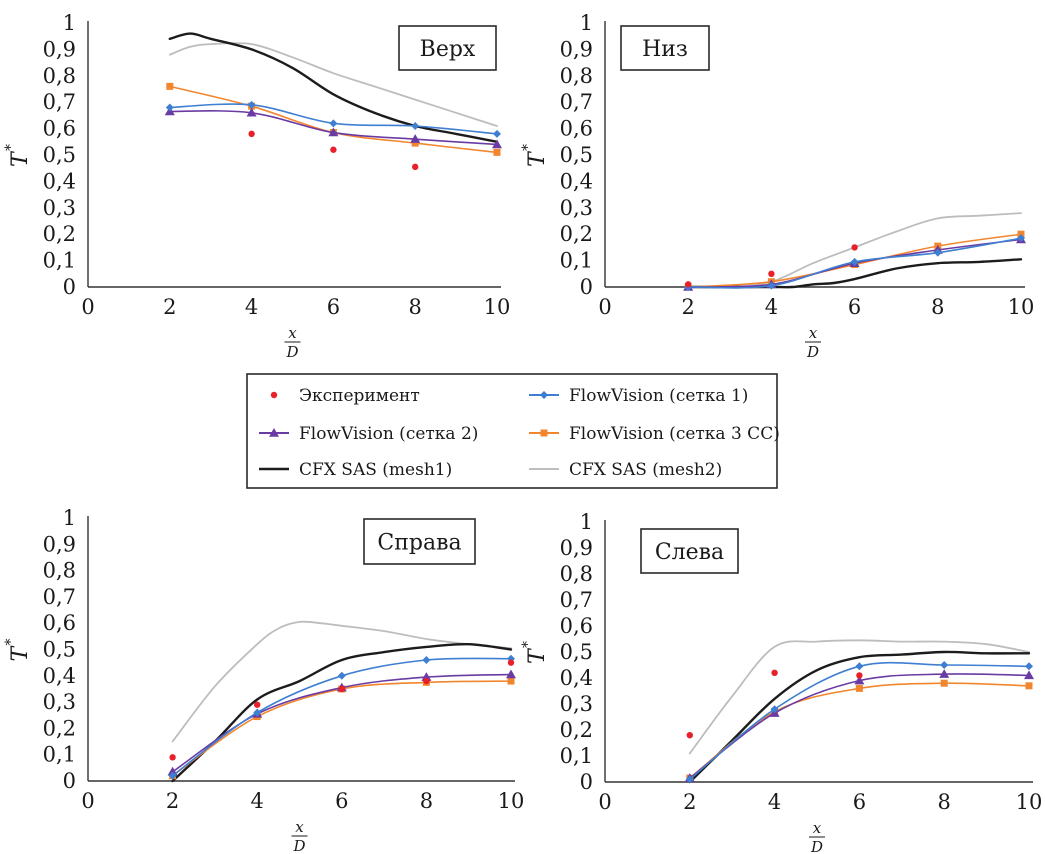  I want to click on legend-box, so click(512, 431).